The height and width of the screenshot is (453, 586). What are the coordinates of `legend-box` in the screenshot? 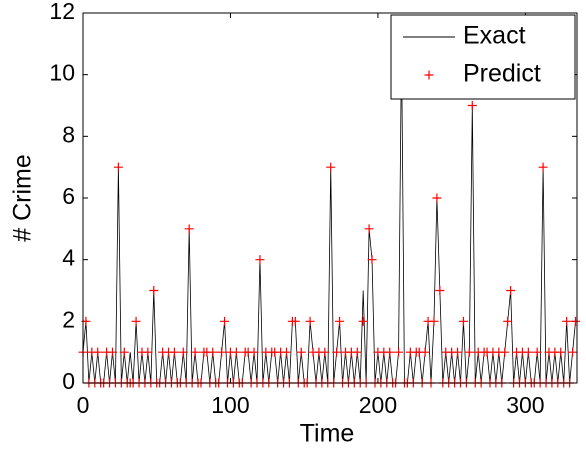 It's located at (483, 57).